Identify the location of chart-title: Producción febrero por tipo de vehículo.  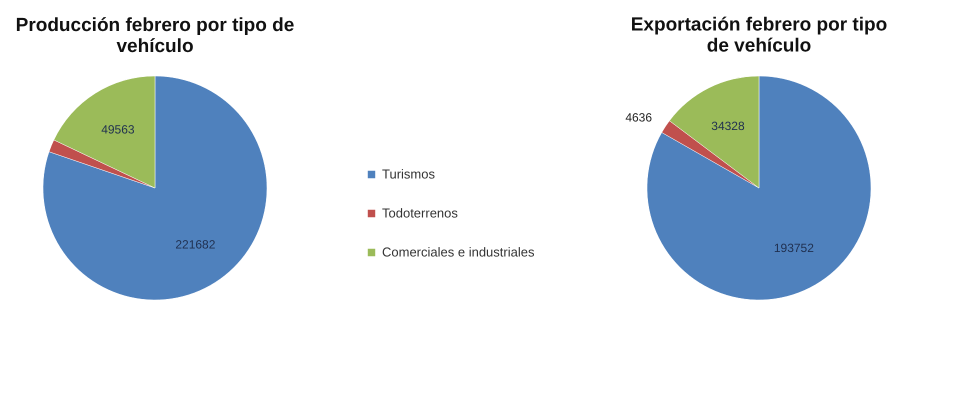
(155, 36).